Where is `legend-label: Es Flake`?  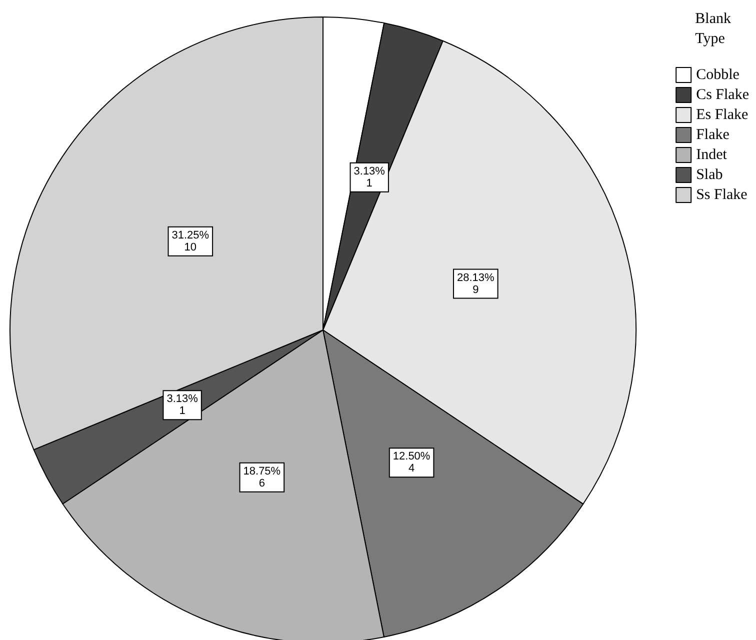
legend-label: Es Flake is located at coordinates (722, 115).